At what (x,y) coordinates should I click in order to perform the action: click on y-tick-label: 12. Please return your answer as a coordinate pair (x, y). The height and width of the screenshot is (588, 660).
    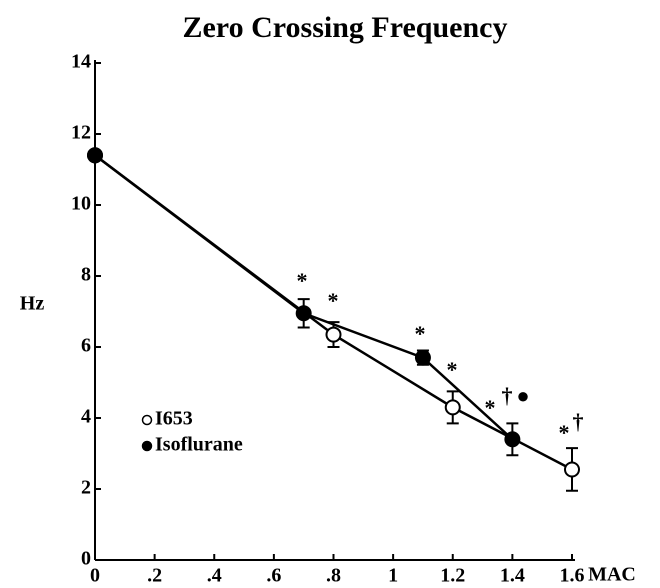
    Looking at the image, I should click on (81, 133).